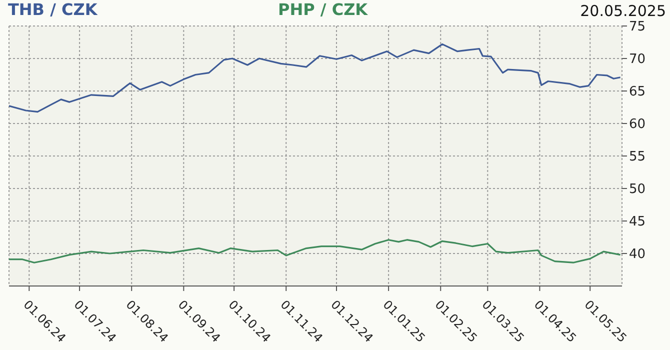 This screenshot has width=670, height=350. I want to click on y-tick-label: 40, so click(637, 254).